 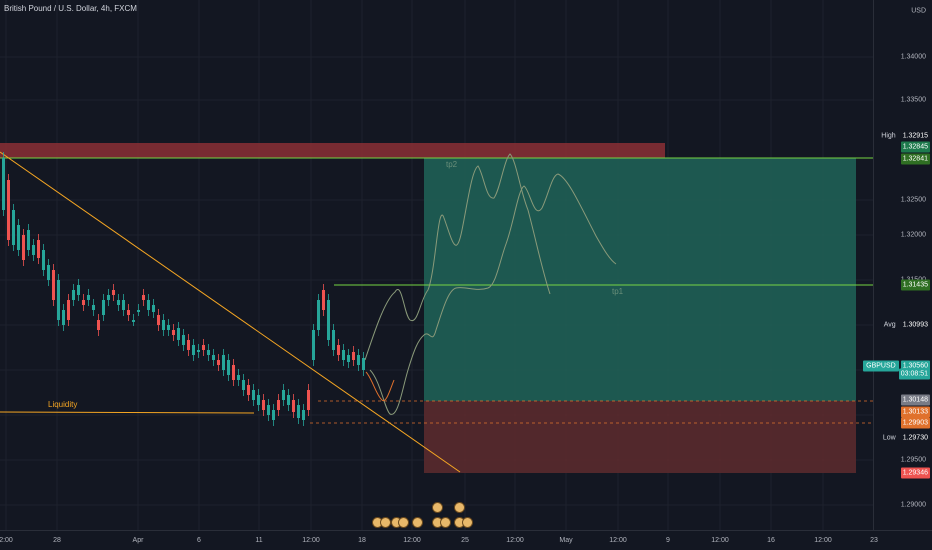 What do you see at coordinates (918, 11) in the screenshot?
I see `currency-label: USD` at bounding box center [918, 11].